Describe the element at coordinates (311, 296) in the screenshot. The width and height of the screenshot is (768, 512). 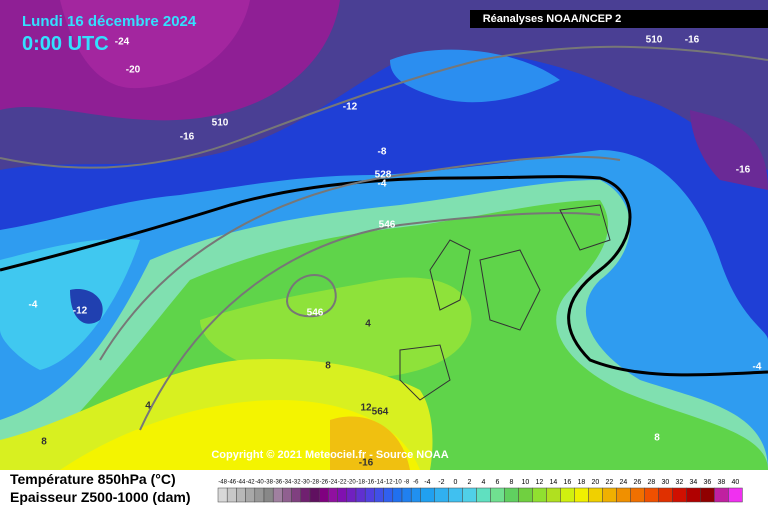
I see `thickness-line` at that location.